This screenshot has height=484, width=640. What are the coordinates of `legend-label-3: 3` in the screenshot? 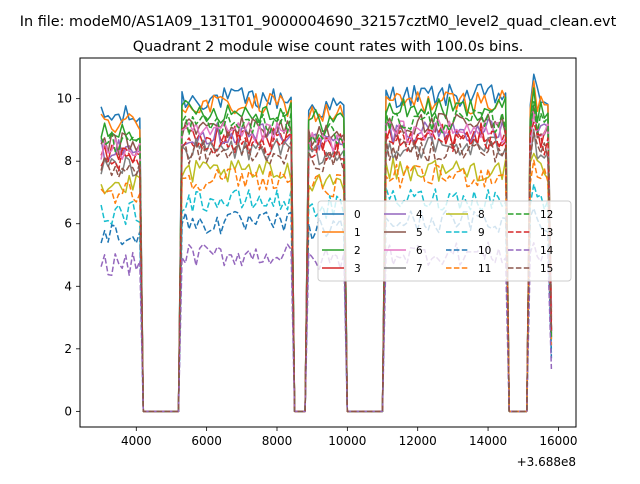 It's located at (357, 269).